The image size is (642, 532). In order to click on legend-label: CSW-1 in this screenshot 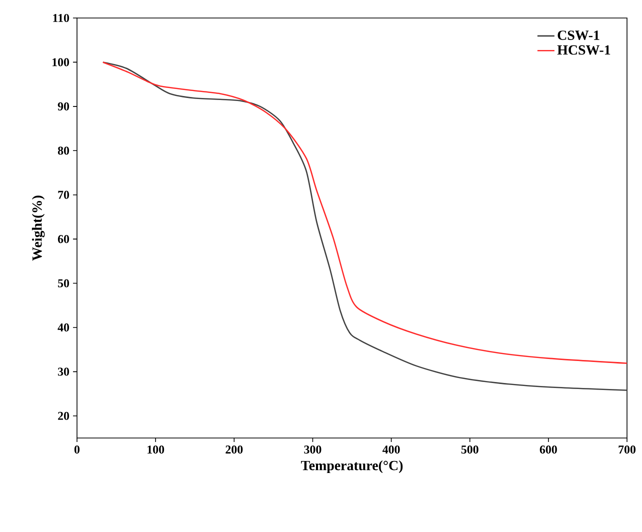, I will do `click(579, 35)`.